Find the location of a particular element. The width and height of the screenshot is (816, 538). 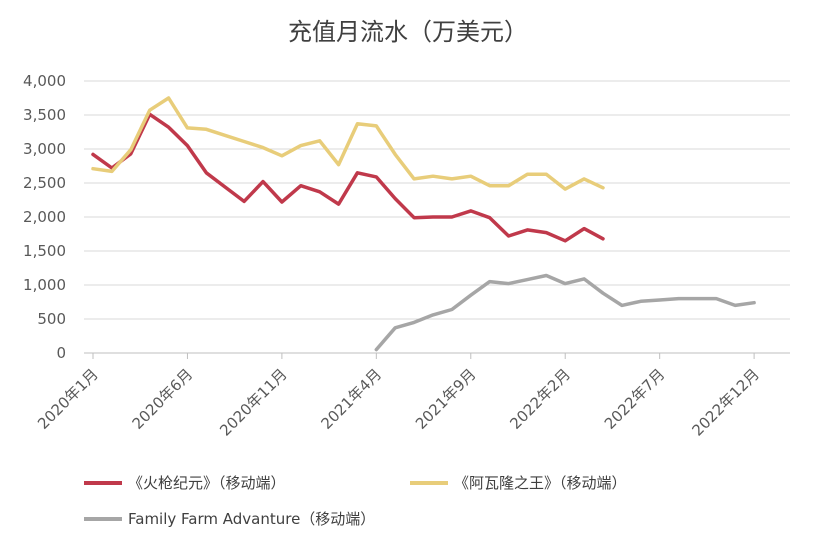

y-tick-label: 2,000 is located at coordinates (44, 217).